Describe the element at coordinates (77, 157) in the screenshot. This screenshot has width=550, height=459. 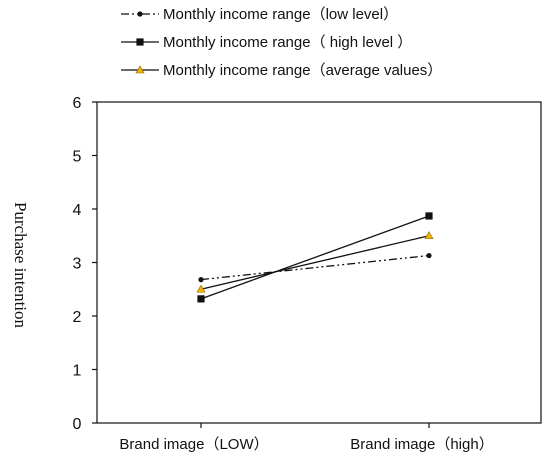
I see `y-tick-label: 5` at that location.